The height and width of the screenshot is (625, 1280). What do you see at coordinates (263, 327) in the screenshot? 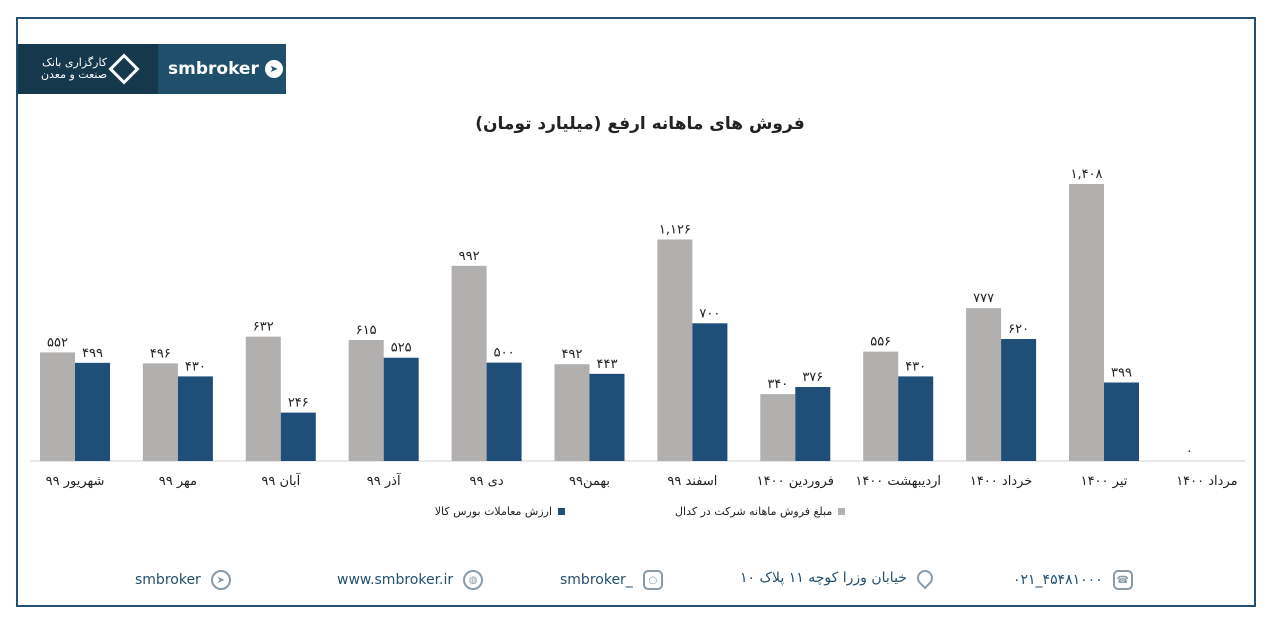
I see `data-label-s0-2: ۶۳۲` at bounding box center [263, 327].